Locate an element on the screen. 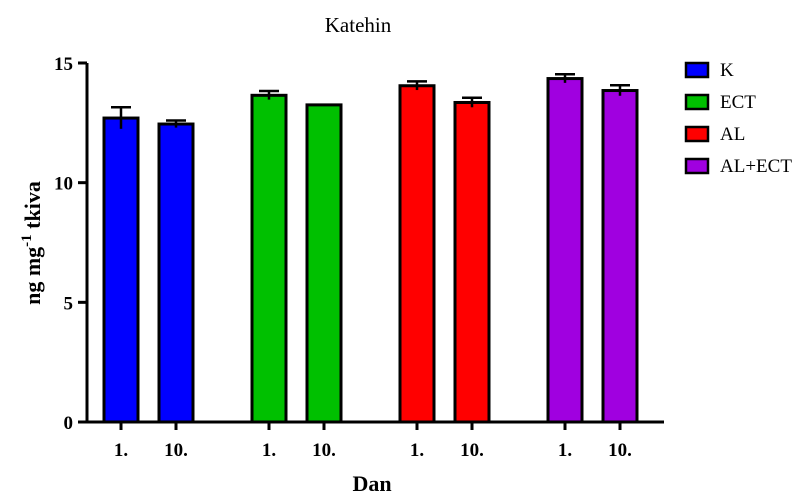  y-tick-label: 10 is located at coordinates (63, 184).